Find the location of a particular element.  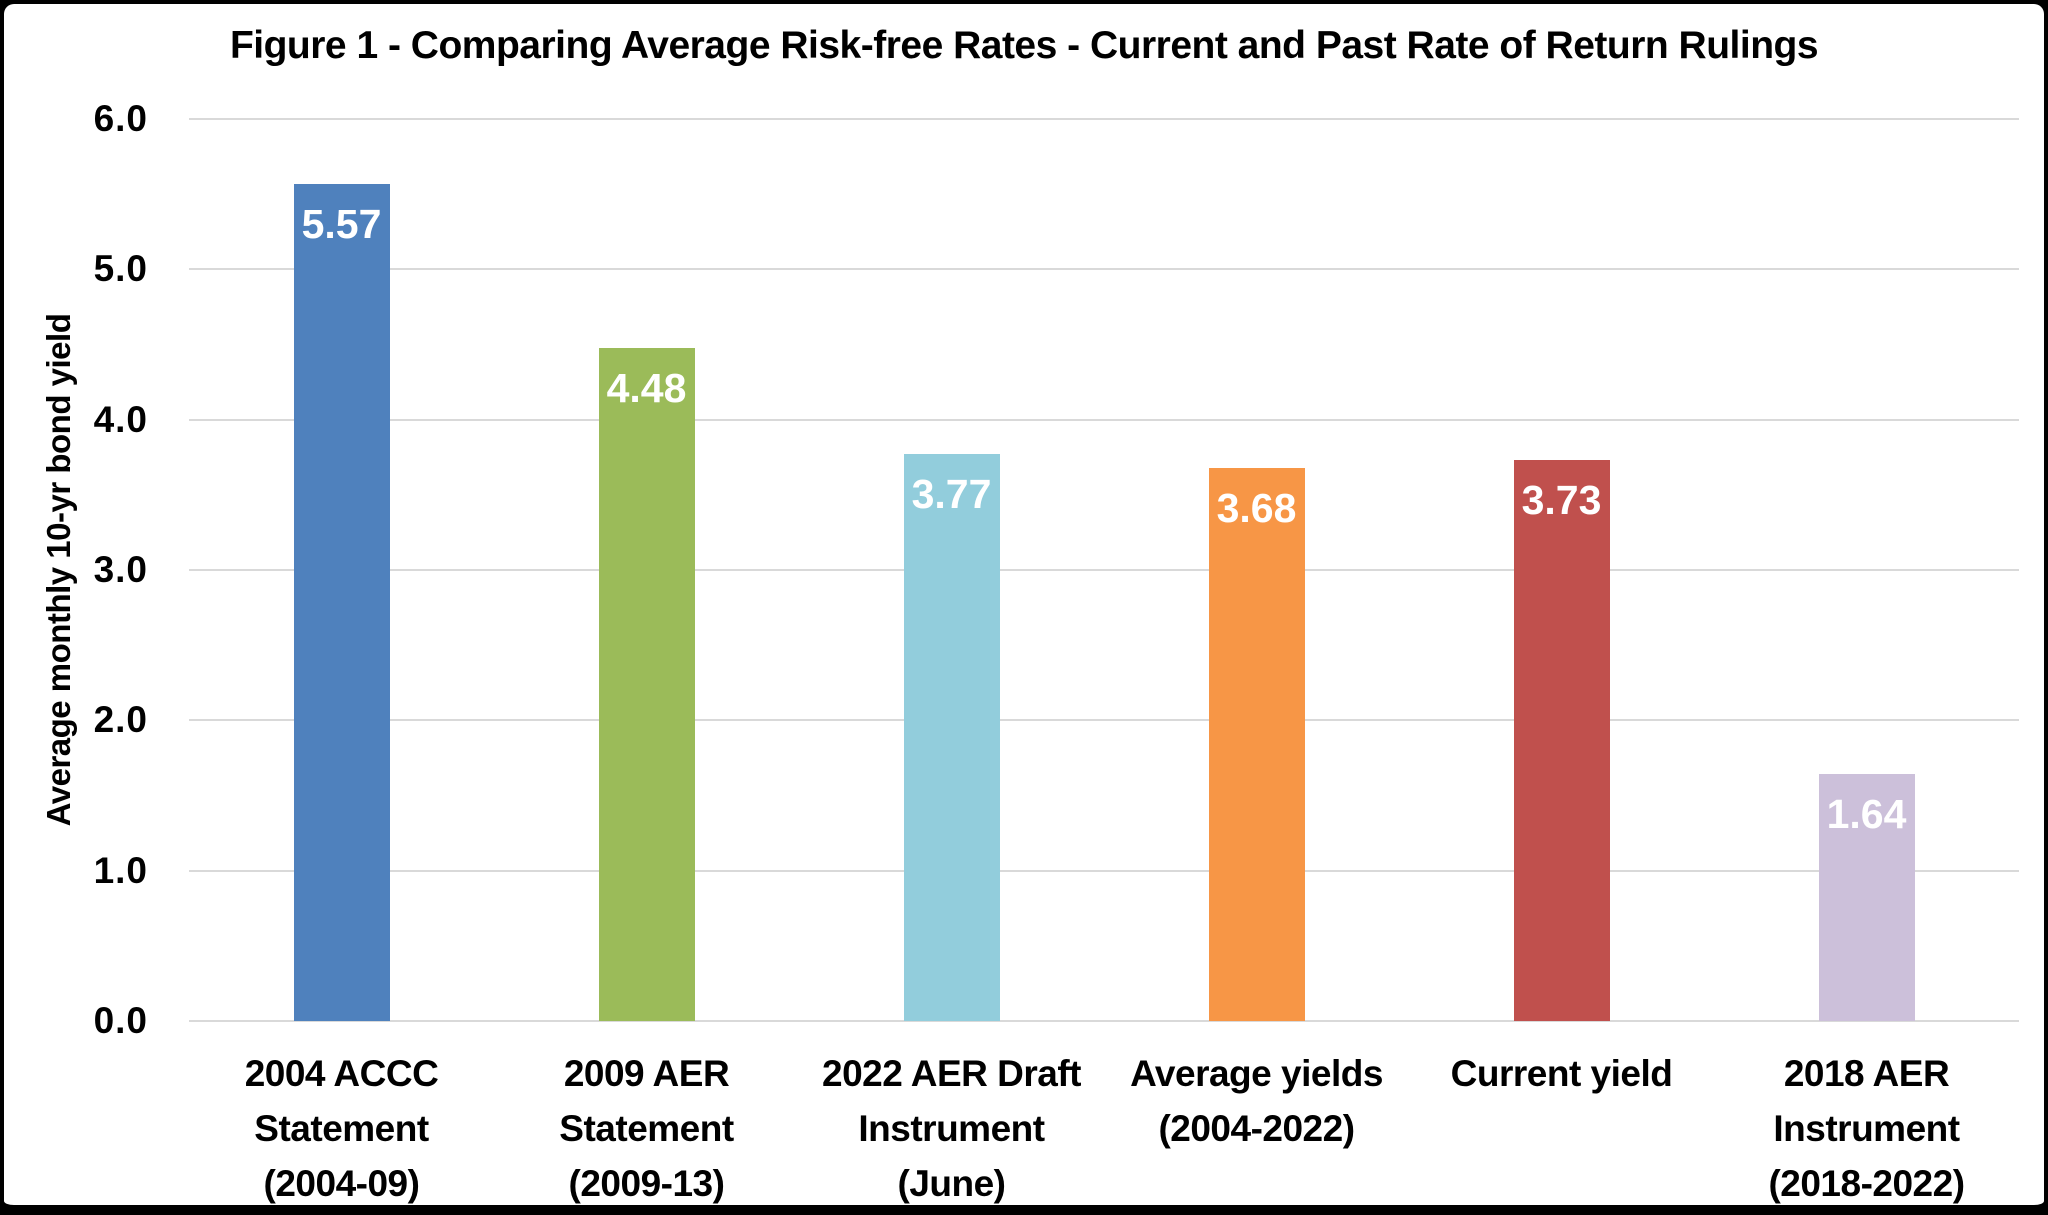

bar-column: 3.77 is located at coordinates (951, 570).